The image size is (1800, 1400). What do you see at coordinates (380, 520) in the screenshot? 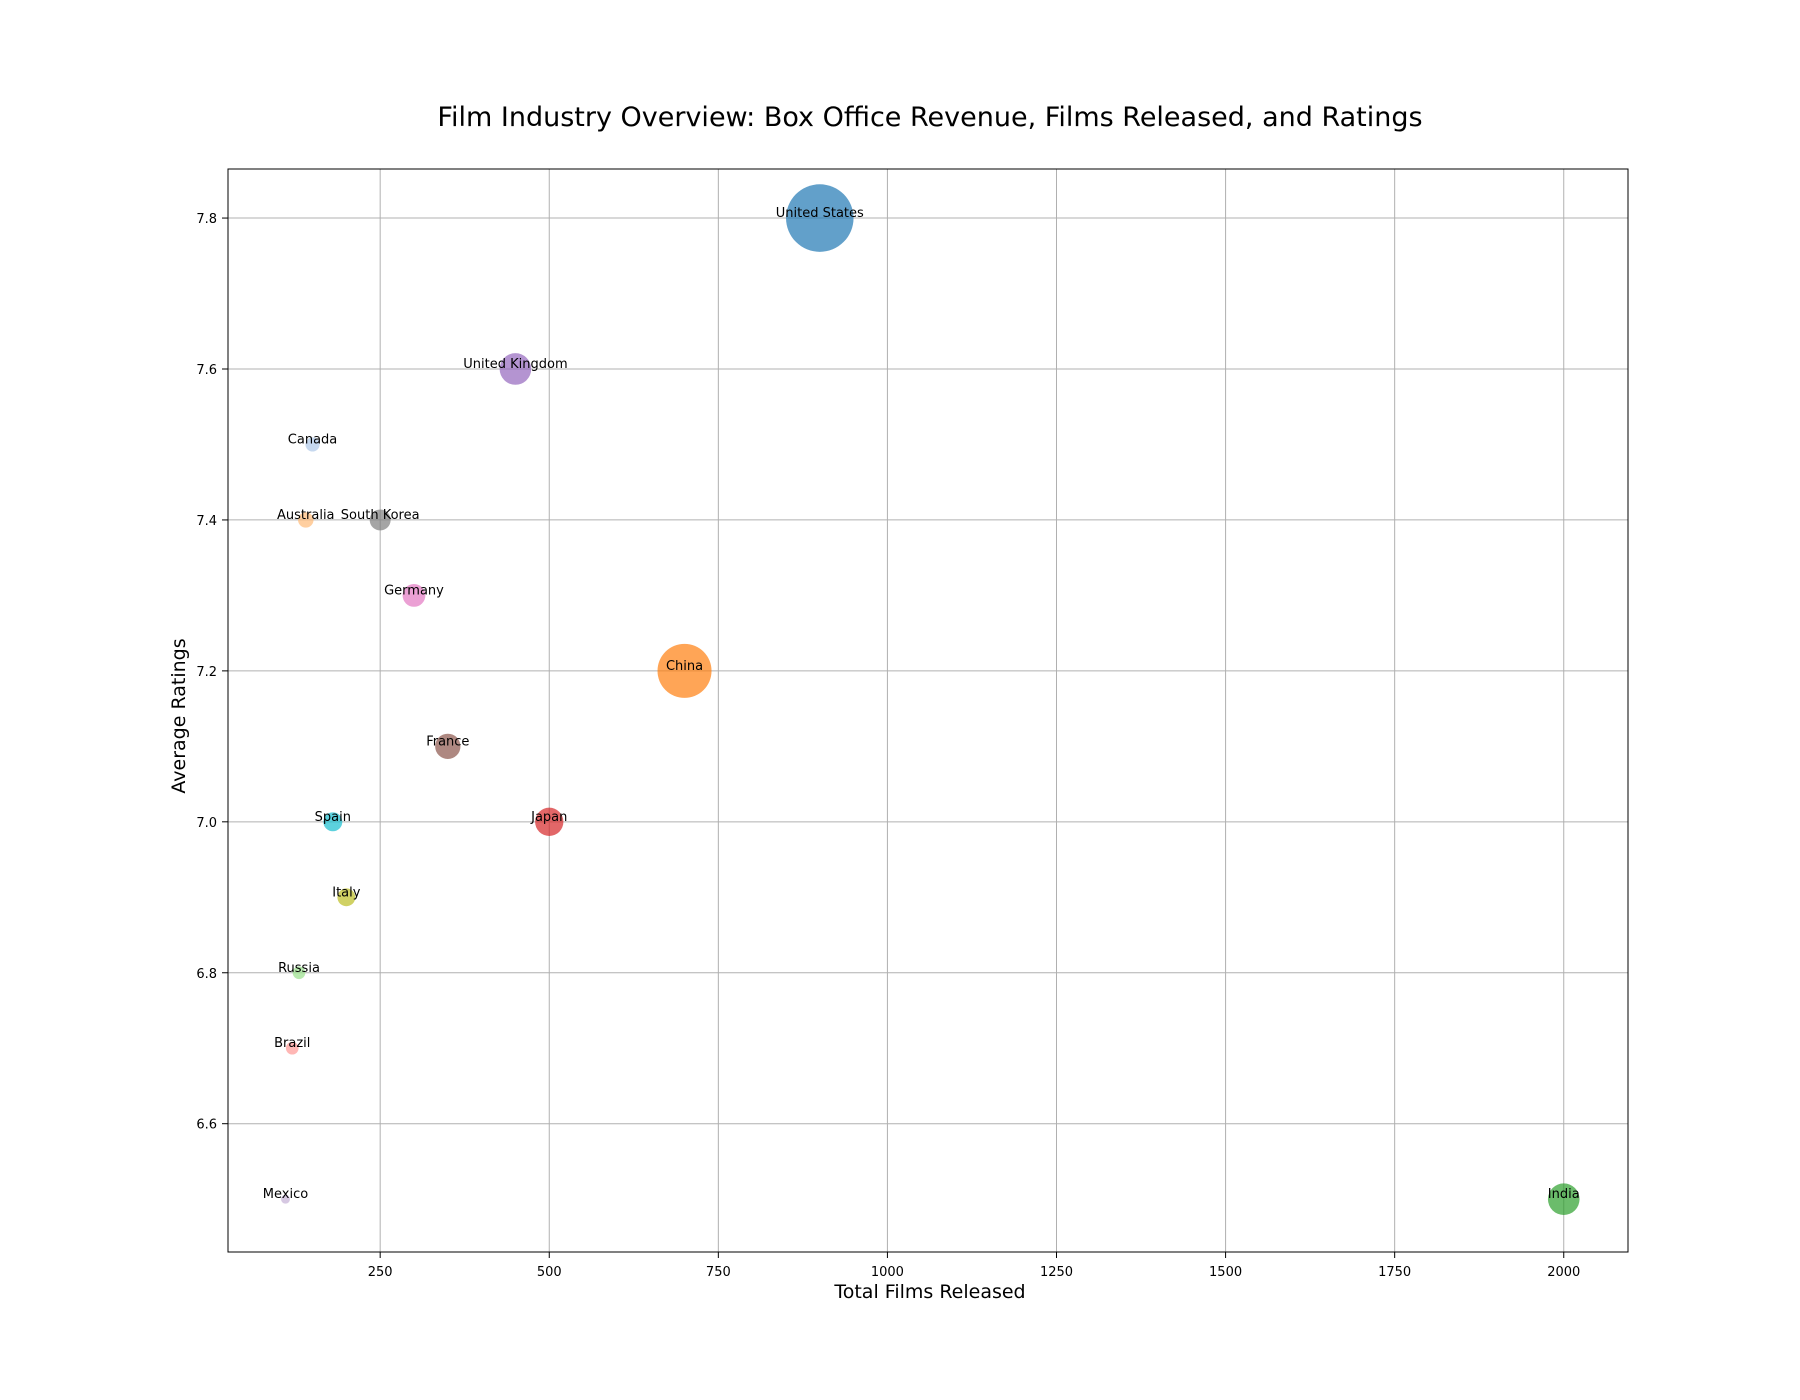
I see `bubble-south-korea` at bounding box center [380, 520].